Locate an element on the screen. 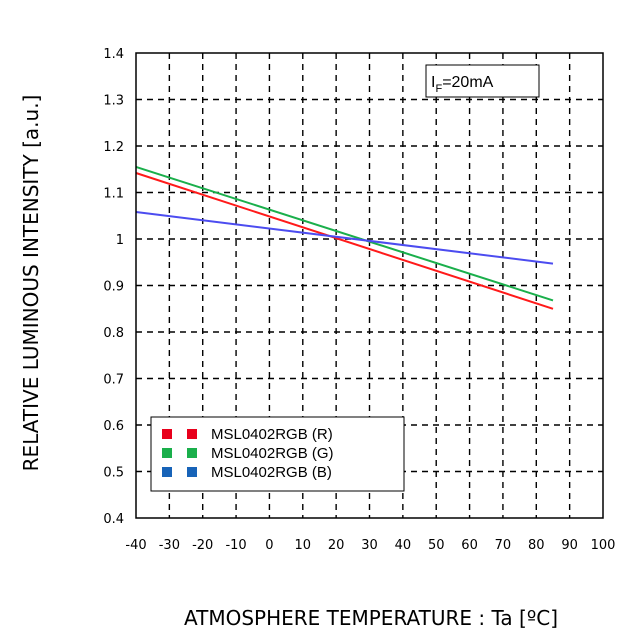 Image resolution: width=633 pixels, height=637 pixels. x-tick-label: 80 is located at coordinates (536, 545).